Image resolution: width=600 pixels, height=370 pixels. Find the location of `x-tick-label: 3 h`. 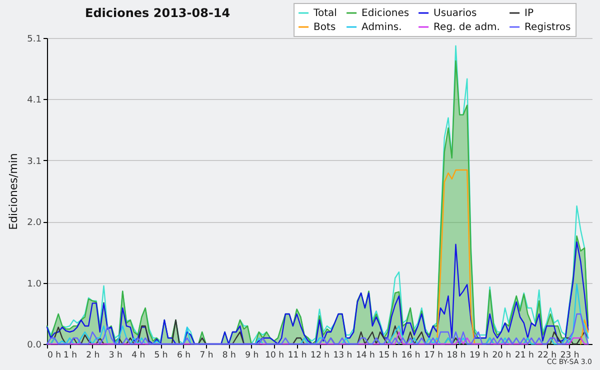

x-tick-label: 3 h is located at coordinates (115, 355).